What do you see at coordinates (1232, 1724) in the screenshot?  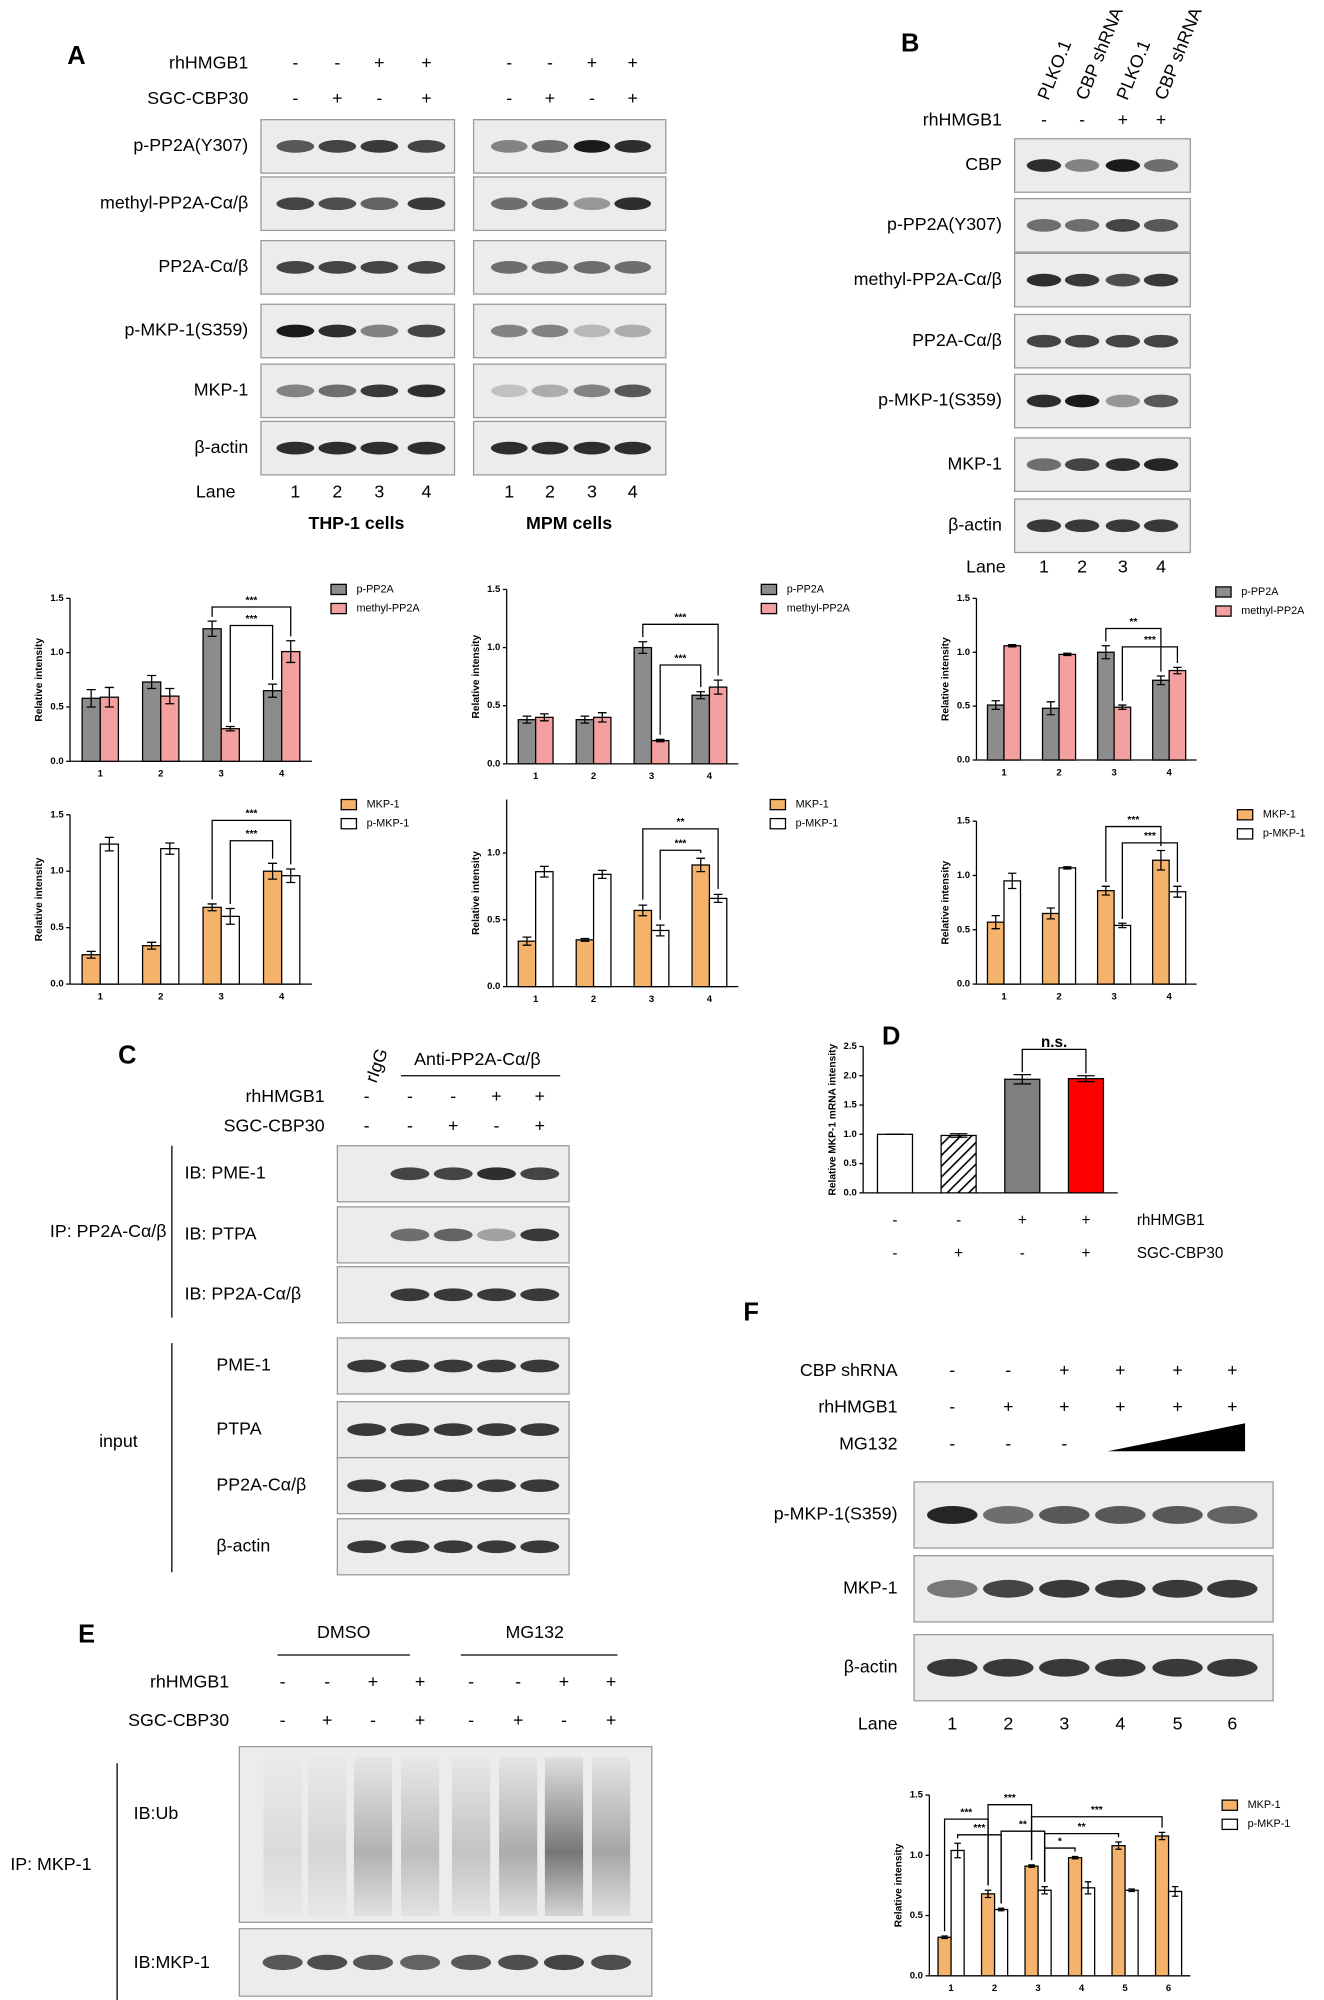 I see `lane-number: 6` at bounding box center [1232, 1724].